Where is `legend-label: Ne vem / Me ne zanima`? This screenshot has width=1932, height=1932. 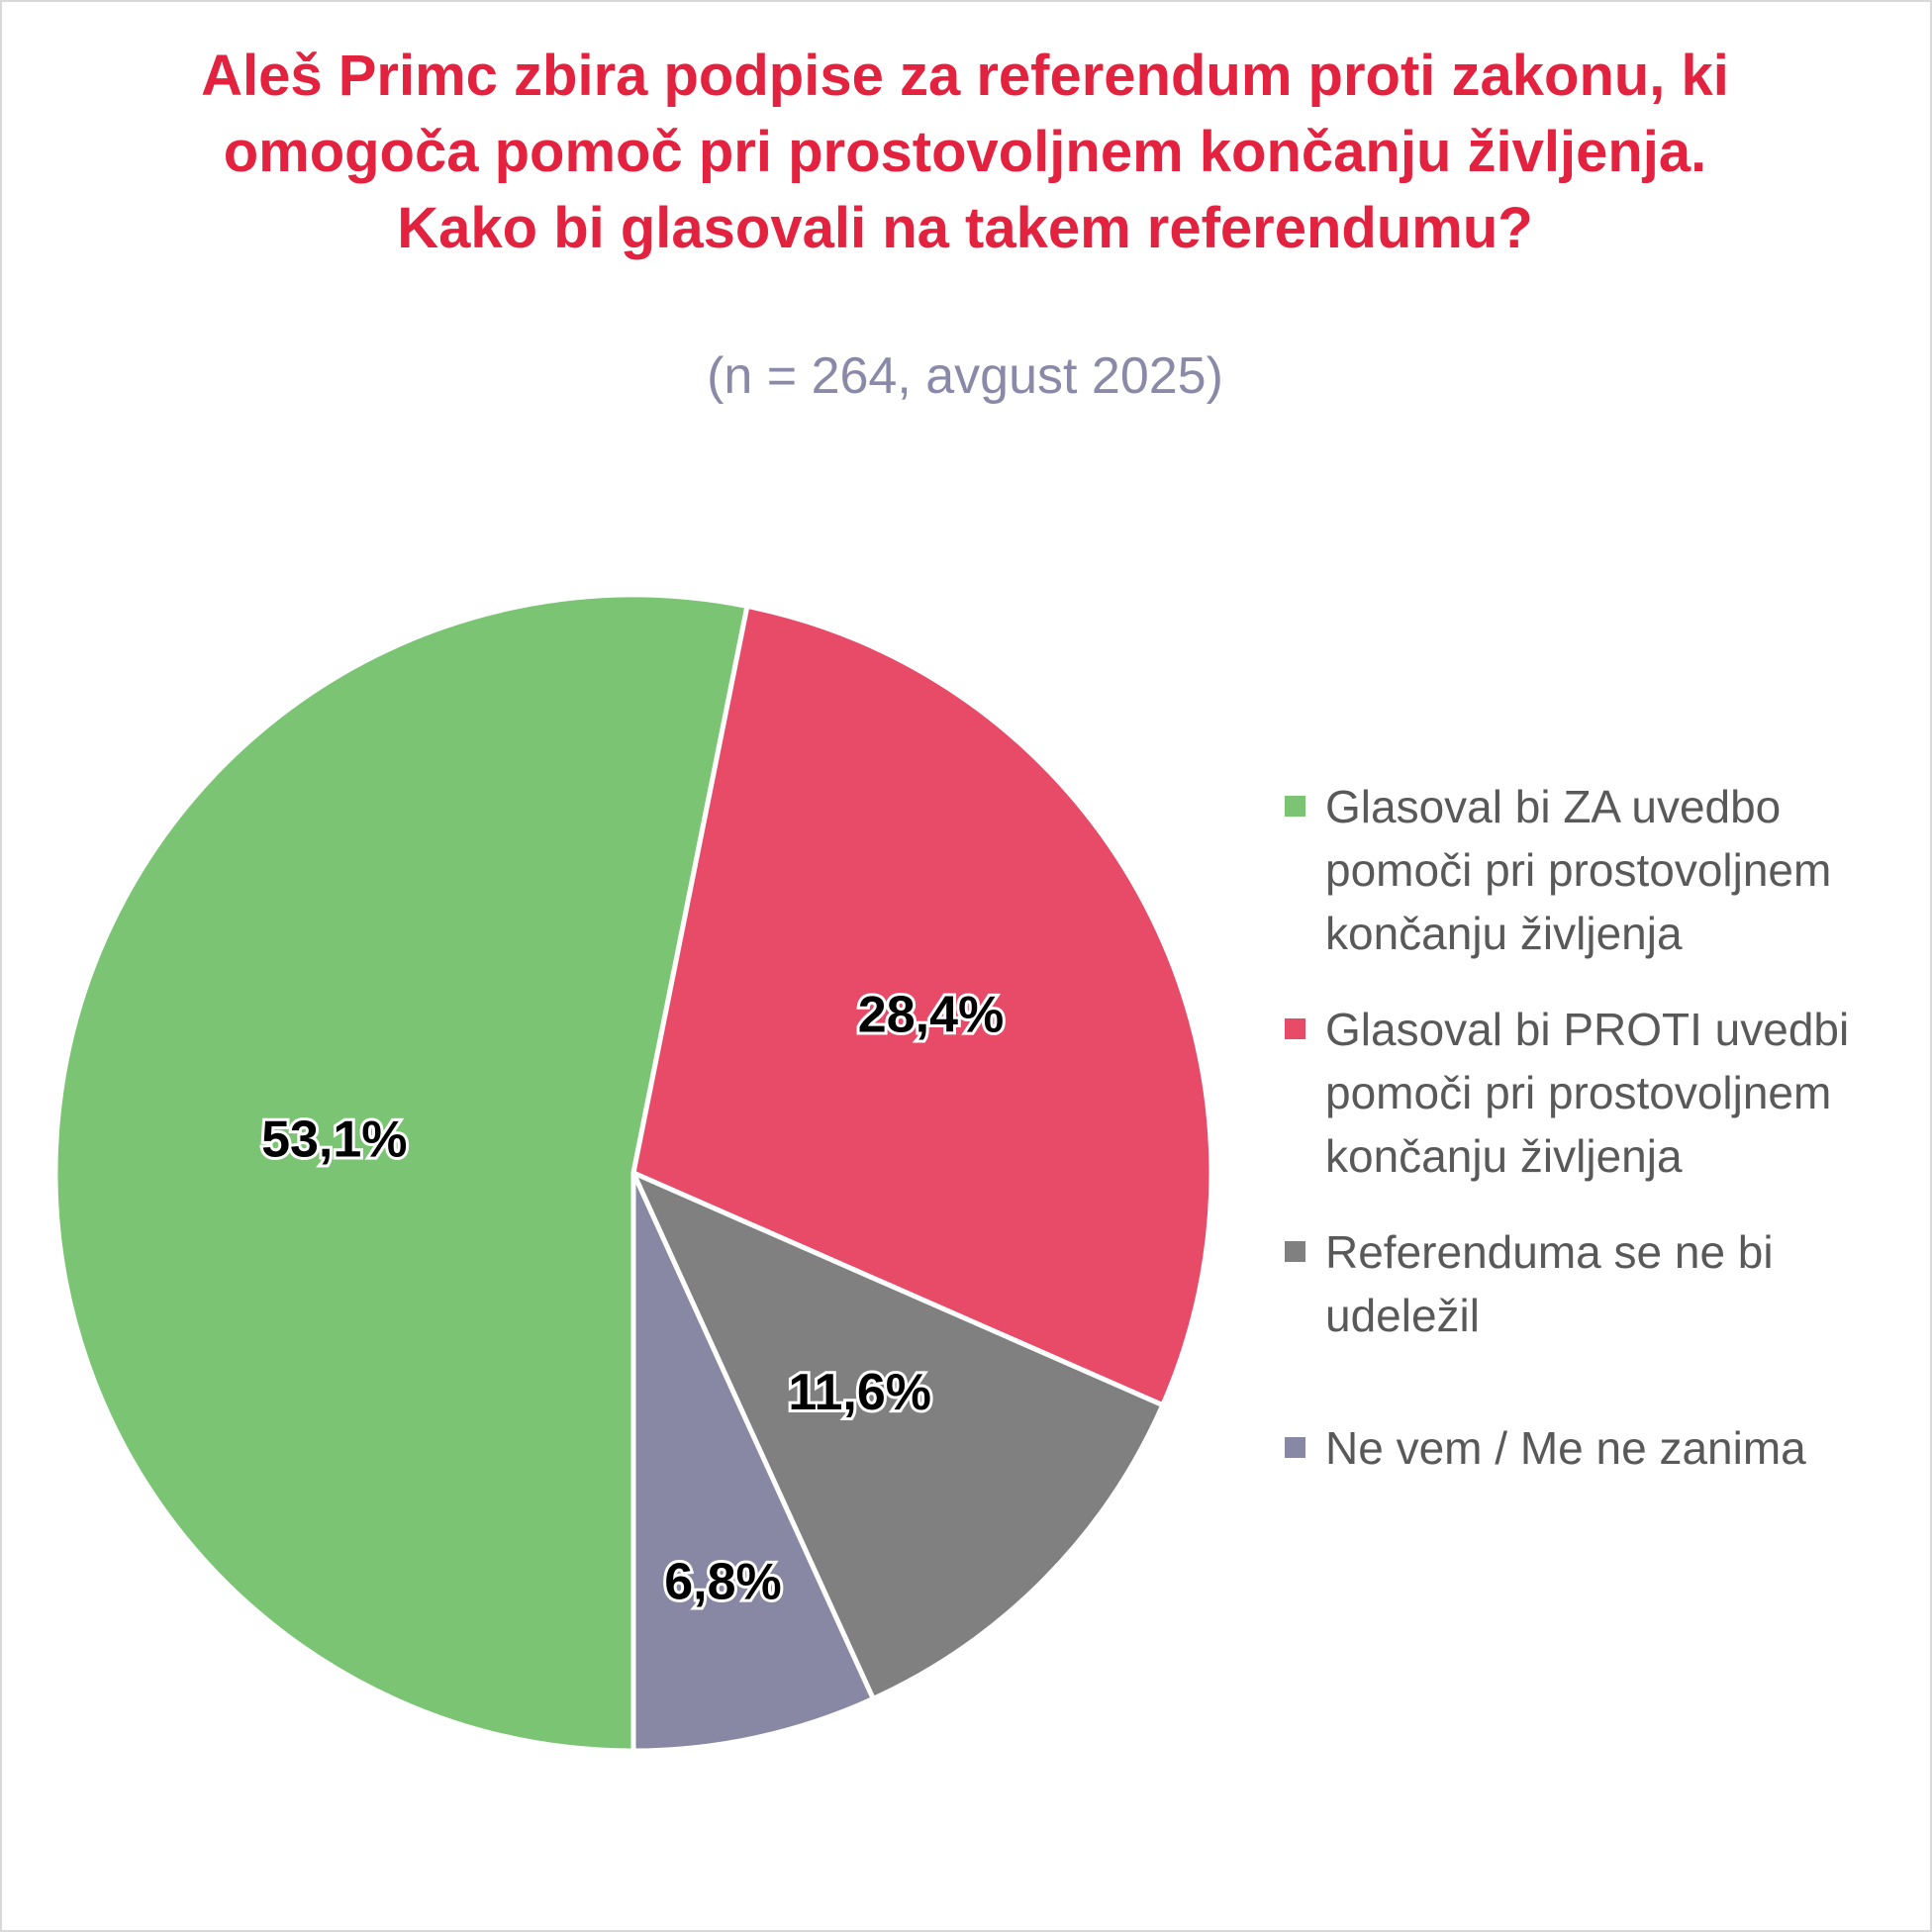
legend-label: Ne vem / Me ne zanima is located at coordinates (1565, 1448).